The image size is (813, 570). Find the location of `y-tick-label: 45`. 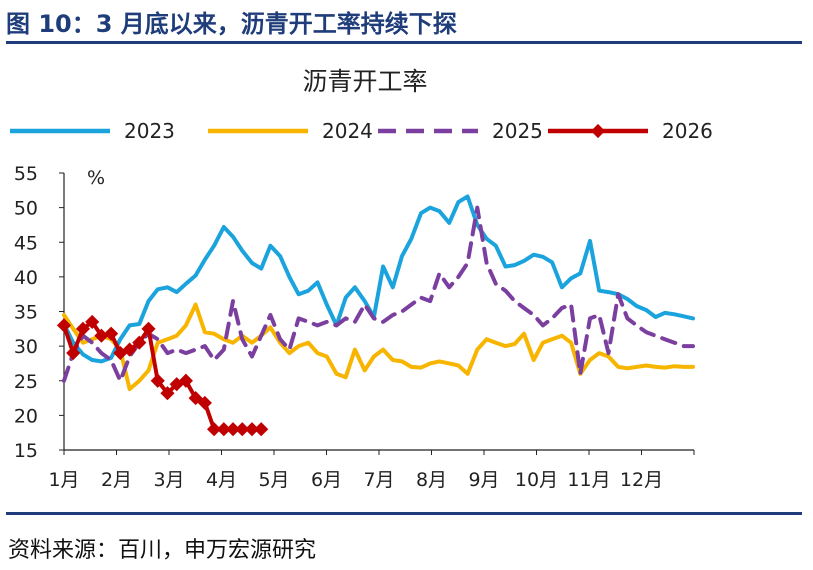

y-tick-label: 45 is located at coordinates (26, 243).